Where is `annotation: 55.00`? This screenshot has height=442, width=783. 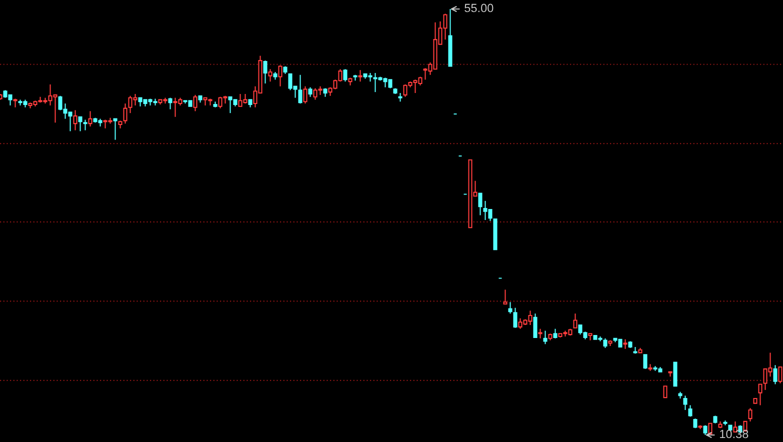 annotation: 55.00 is located at coordinates (479, 8).